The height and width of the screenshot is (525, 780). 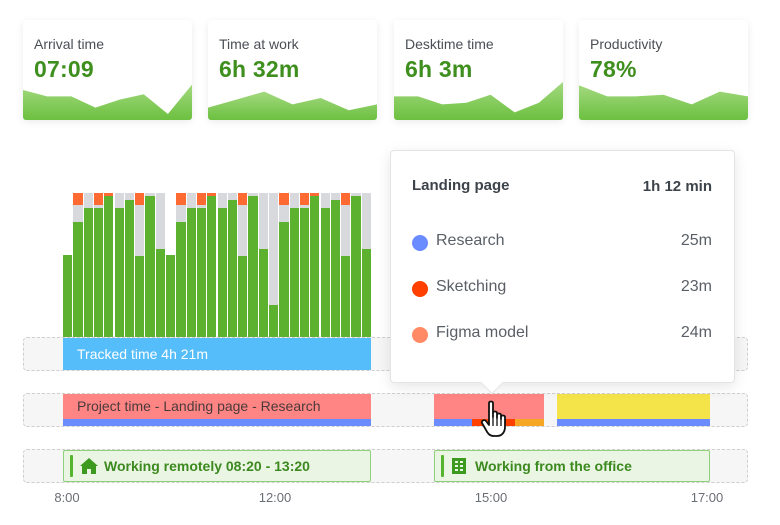 I want to click on task-band-research, so click(x=453, y=422).